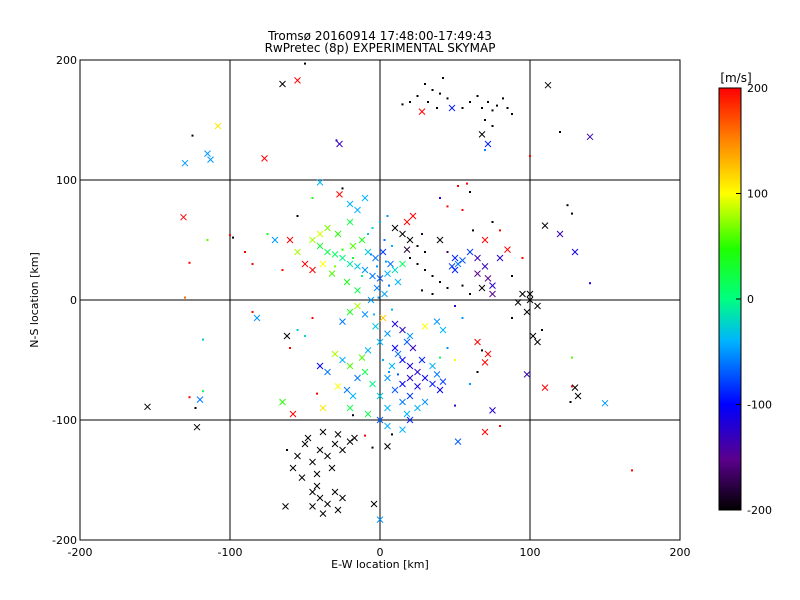 The height and width of the screenshot is (600, 800). Describe the element at coordinates (80, 552) in the screenshot. I see `x-tick-label: -200` at that location.